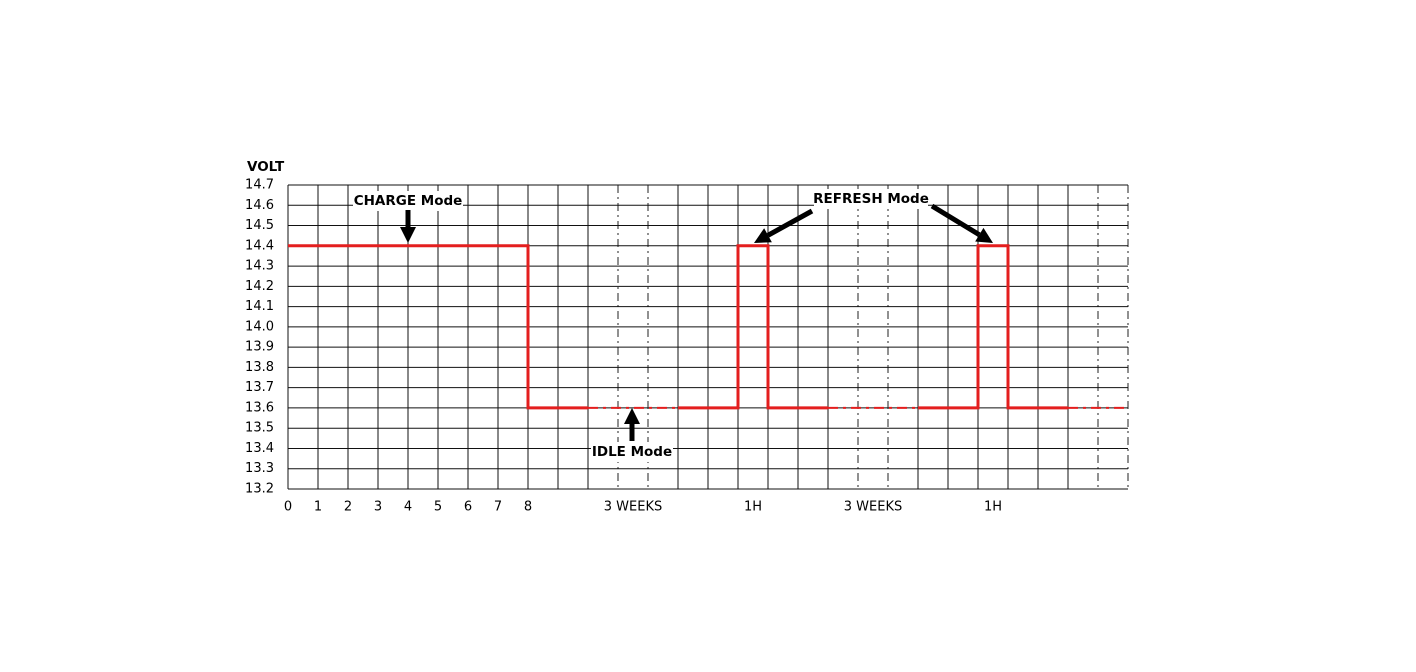  Describe the element at coordinates (259, 306) in the screenshot. I see `y-tick-label: 14.1` at that location.